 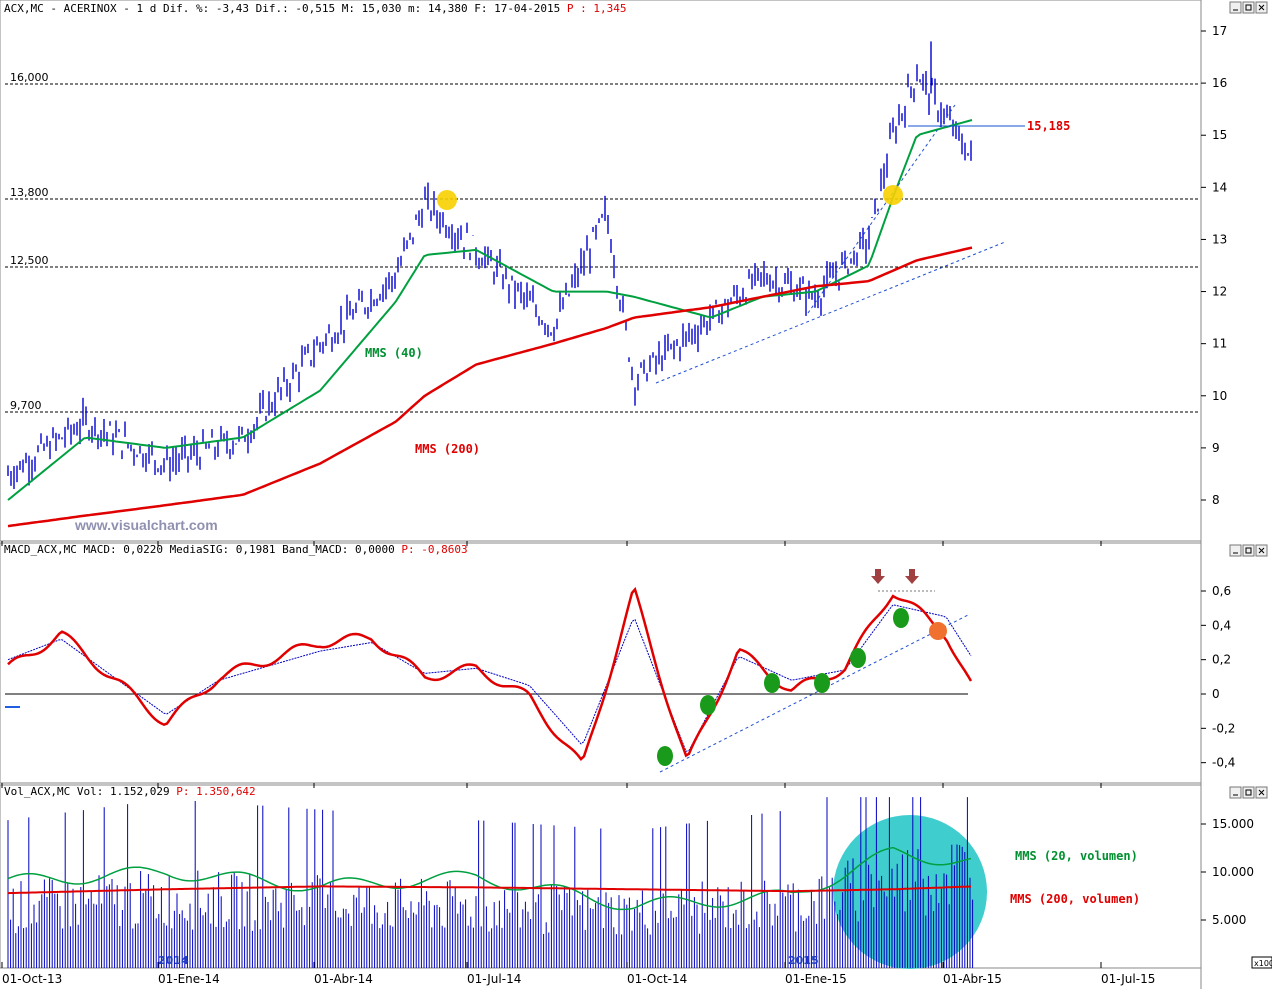 I want to click on volume-window-controls, so click(x=1248, y=792).